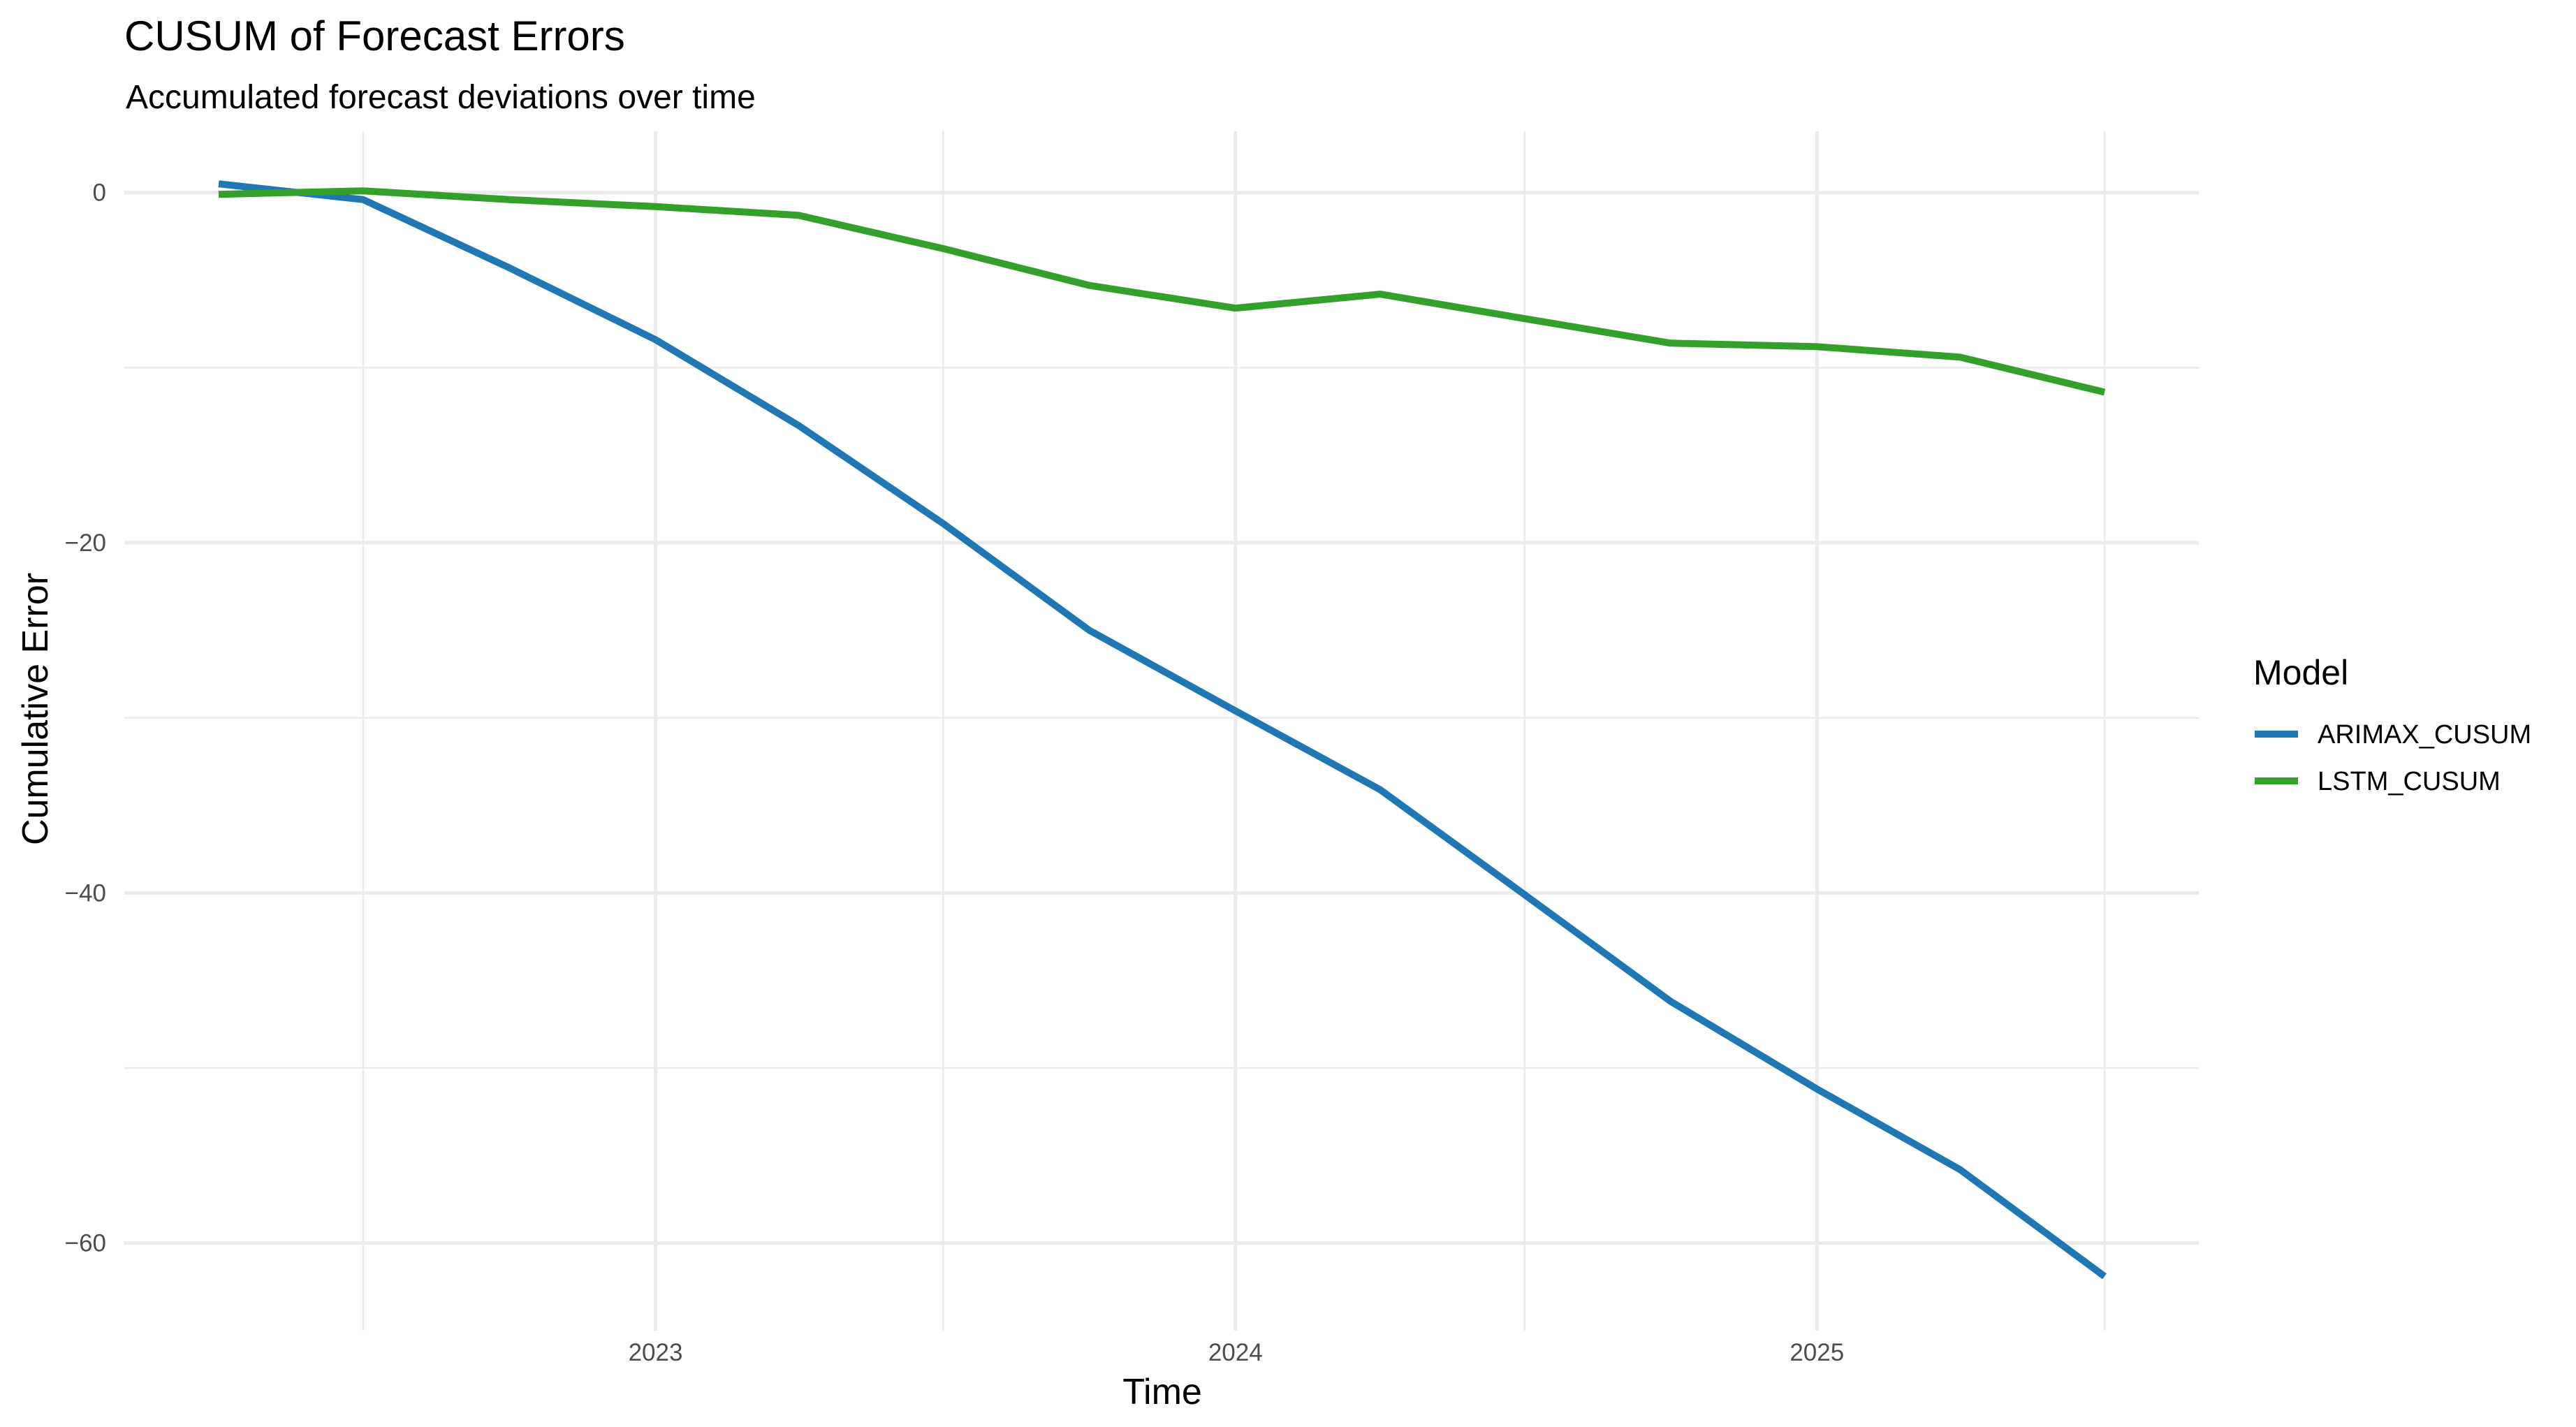 The height and width of the screenshot is (1427, 2576). I want to click on y-tick-label: −20, so click(85, 543).